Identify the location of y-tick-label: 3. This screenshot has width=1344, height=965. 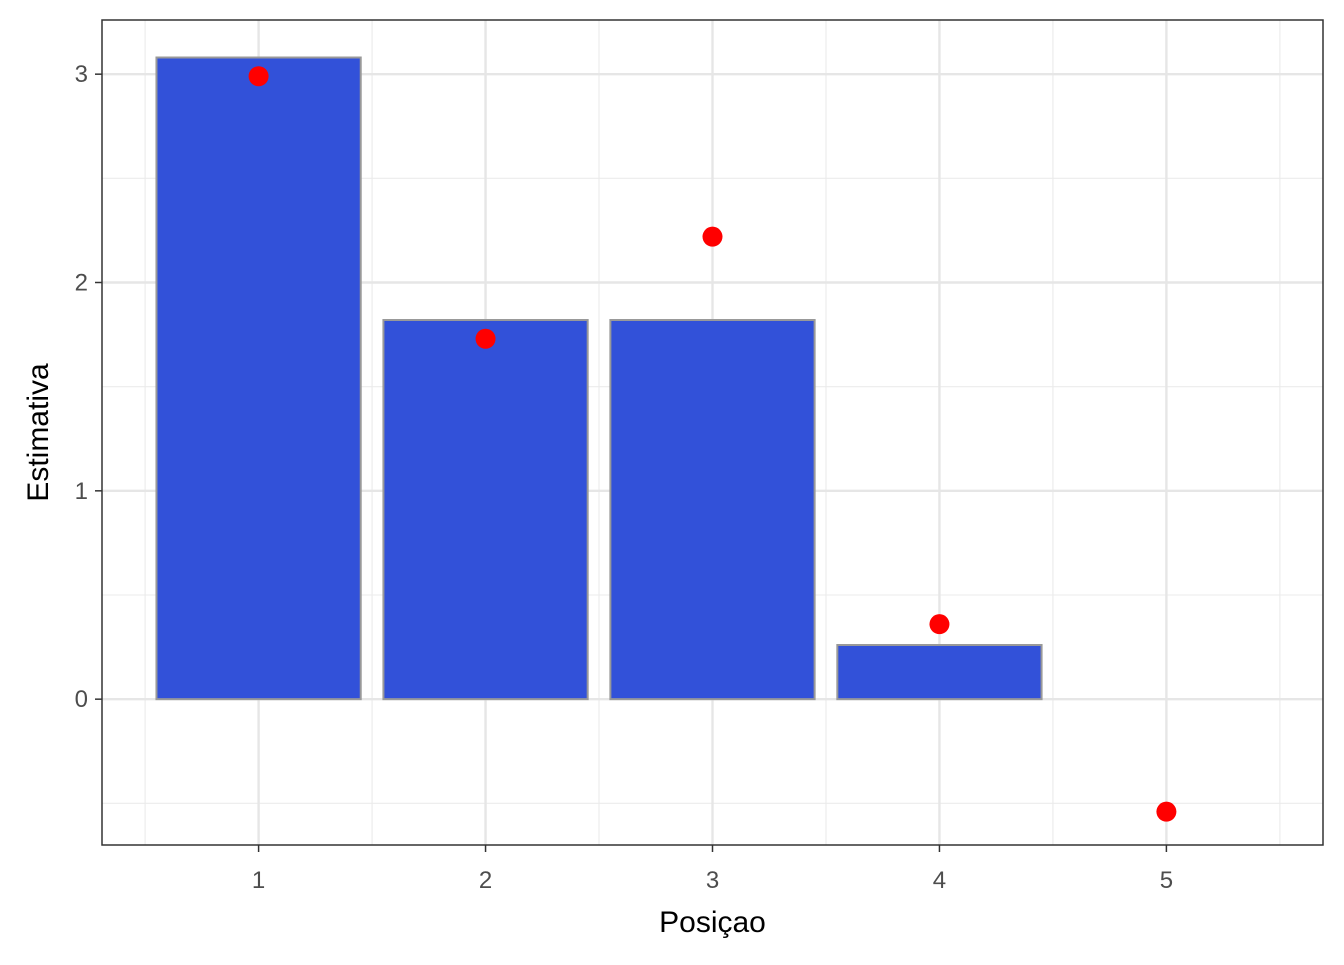
(81, 74).